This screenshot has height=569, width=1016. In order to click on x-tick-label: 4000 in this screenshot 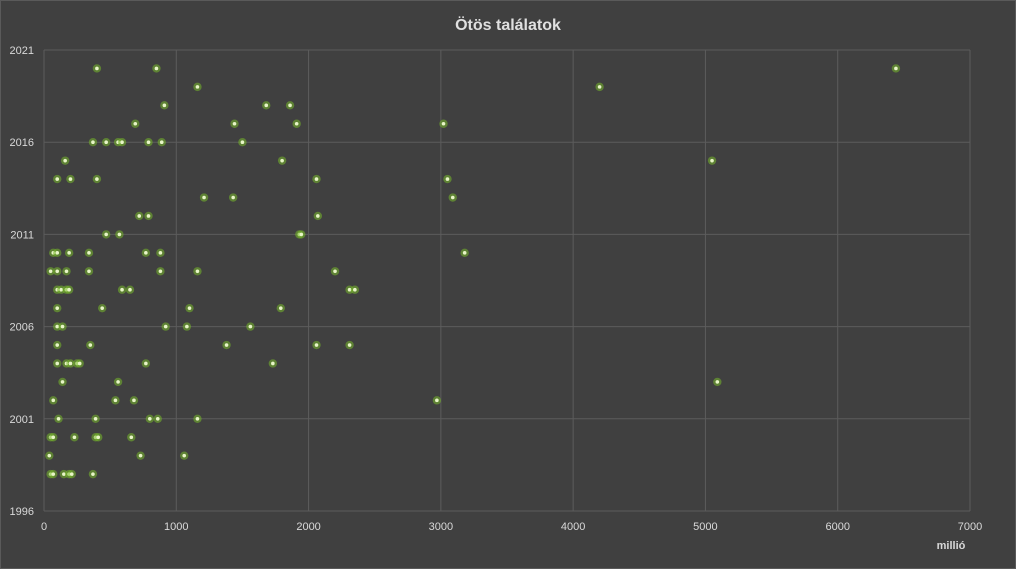, I will do `click(573, 527)`.